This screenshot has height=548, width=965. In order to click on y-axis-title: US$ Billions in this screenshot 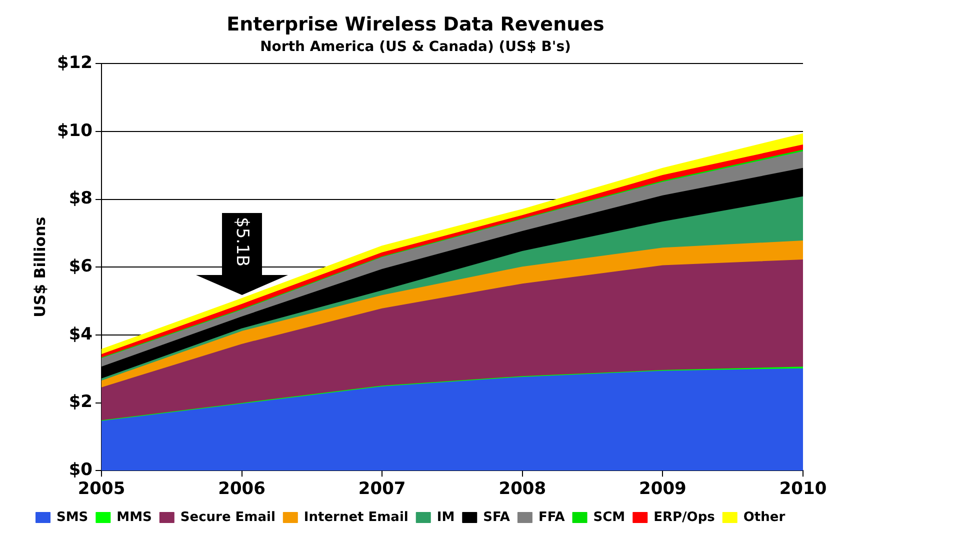, I will do `click(39, 267)`.